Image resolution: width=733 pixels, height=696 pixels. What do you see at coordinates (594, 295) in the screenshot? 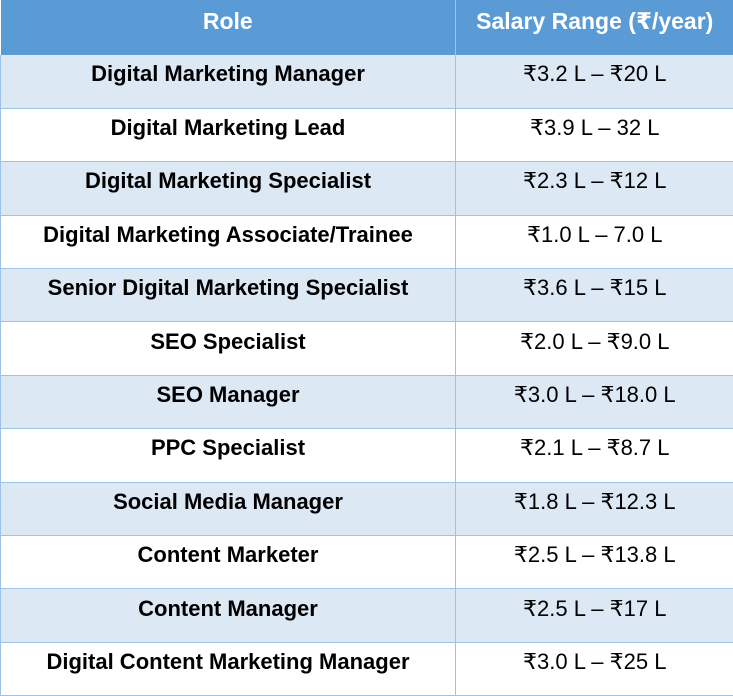
I see `salary-cell: ₹3.6 L – ₹15 L` at bounding box center [594, 295].